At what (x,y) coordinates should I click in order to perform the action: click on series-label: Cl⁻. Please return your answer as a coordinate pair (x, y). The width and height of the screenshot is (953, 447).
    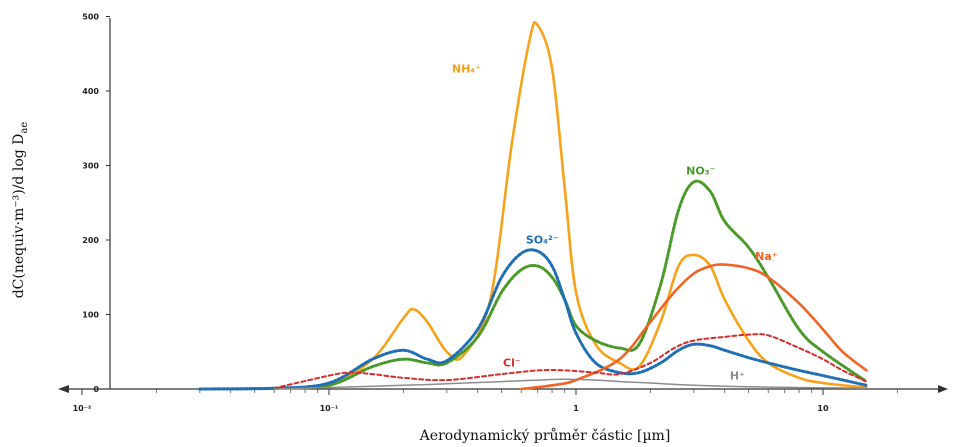
    Looking at the image, I should click on (512, 363).